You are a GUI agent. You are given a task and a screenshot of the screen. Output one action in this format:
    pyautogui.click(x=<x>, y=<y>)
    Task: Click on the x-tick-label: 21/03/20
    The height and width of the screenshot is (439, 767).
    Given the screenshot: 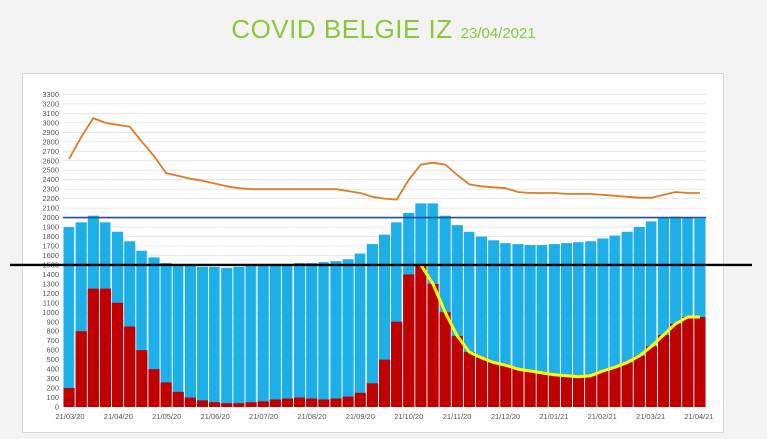 What is the action you would take?
    pyautogui.click(x=69, y=416)
    